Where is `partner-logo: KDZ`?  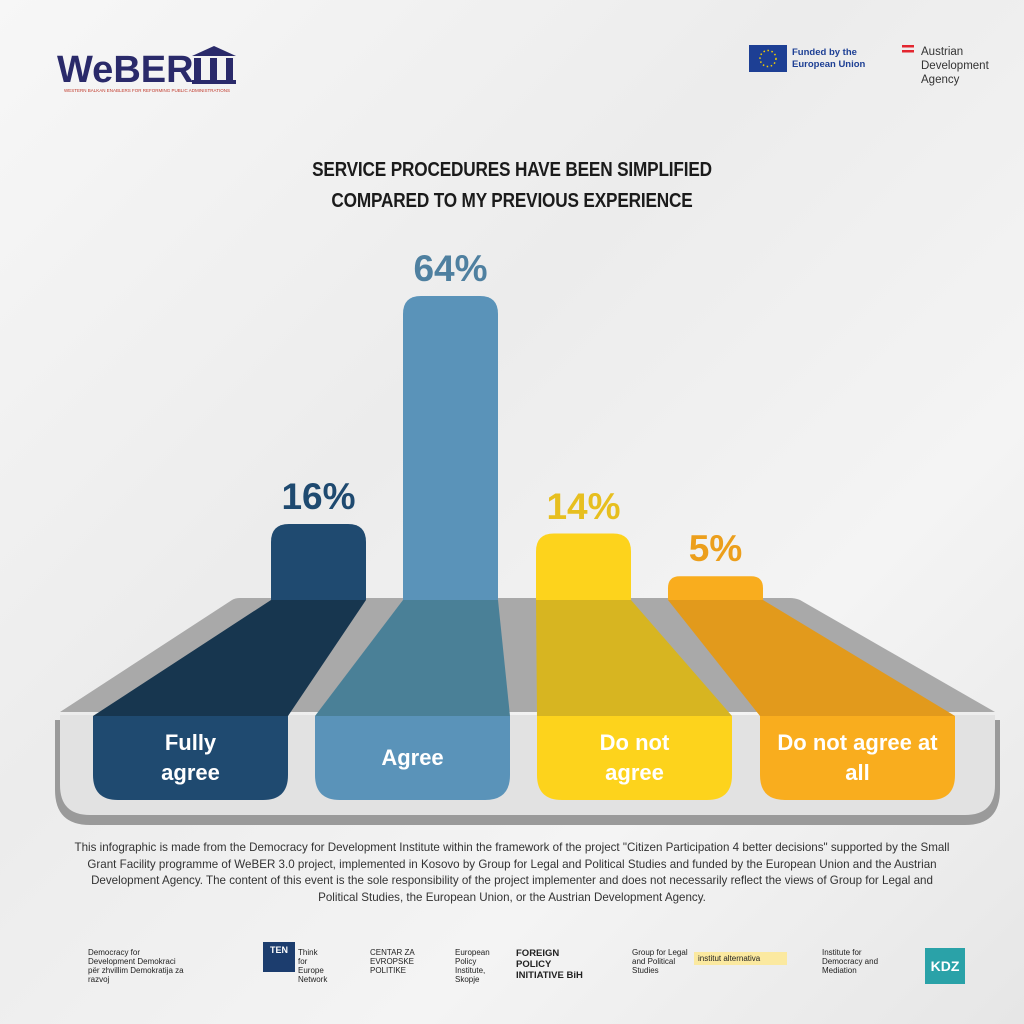 partner-logo: KDZ is located at coordinates (945, 966).